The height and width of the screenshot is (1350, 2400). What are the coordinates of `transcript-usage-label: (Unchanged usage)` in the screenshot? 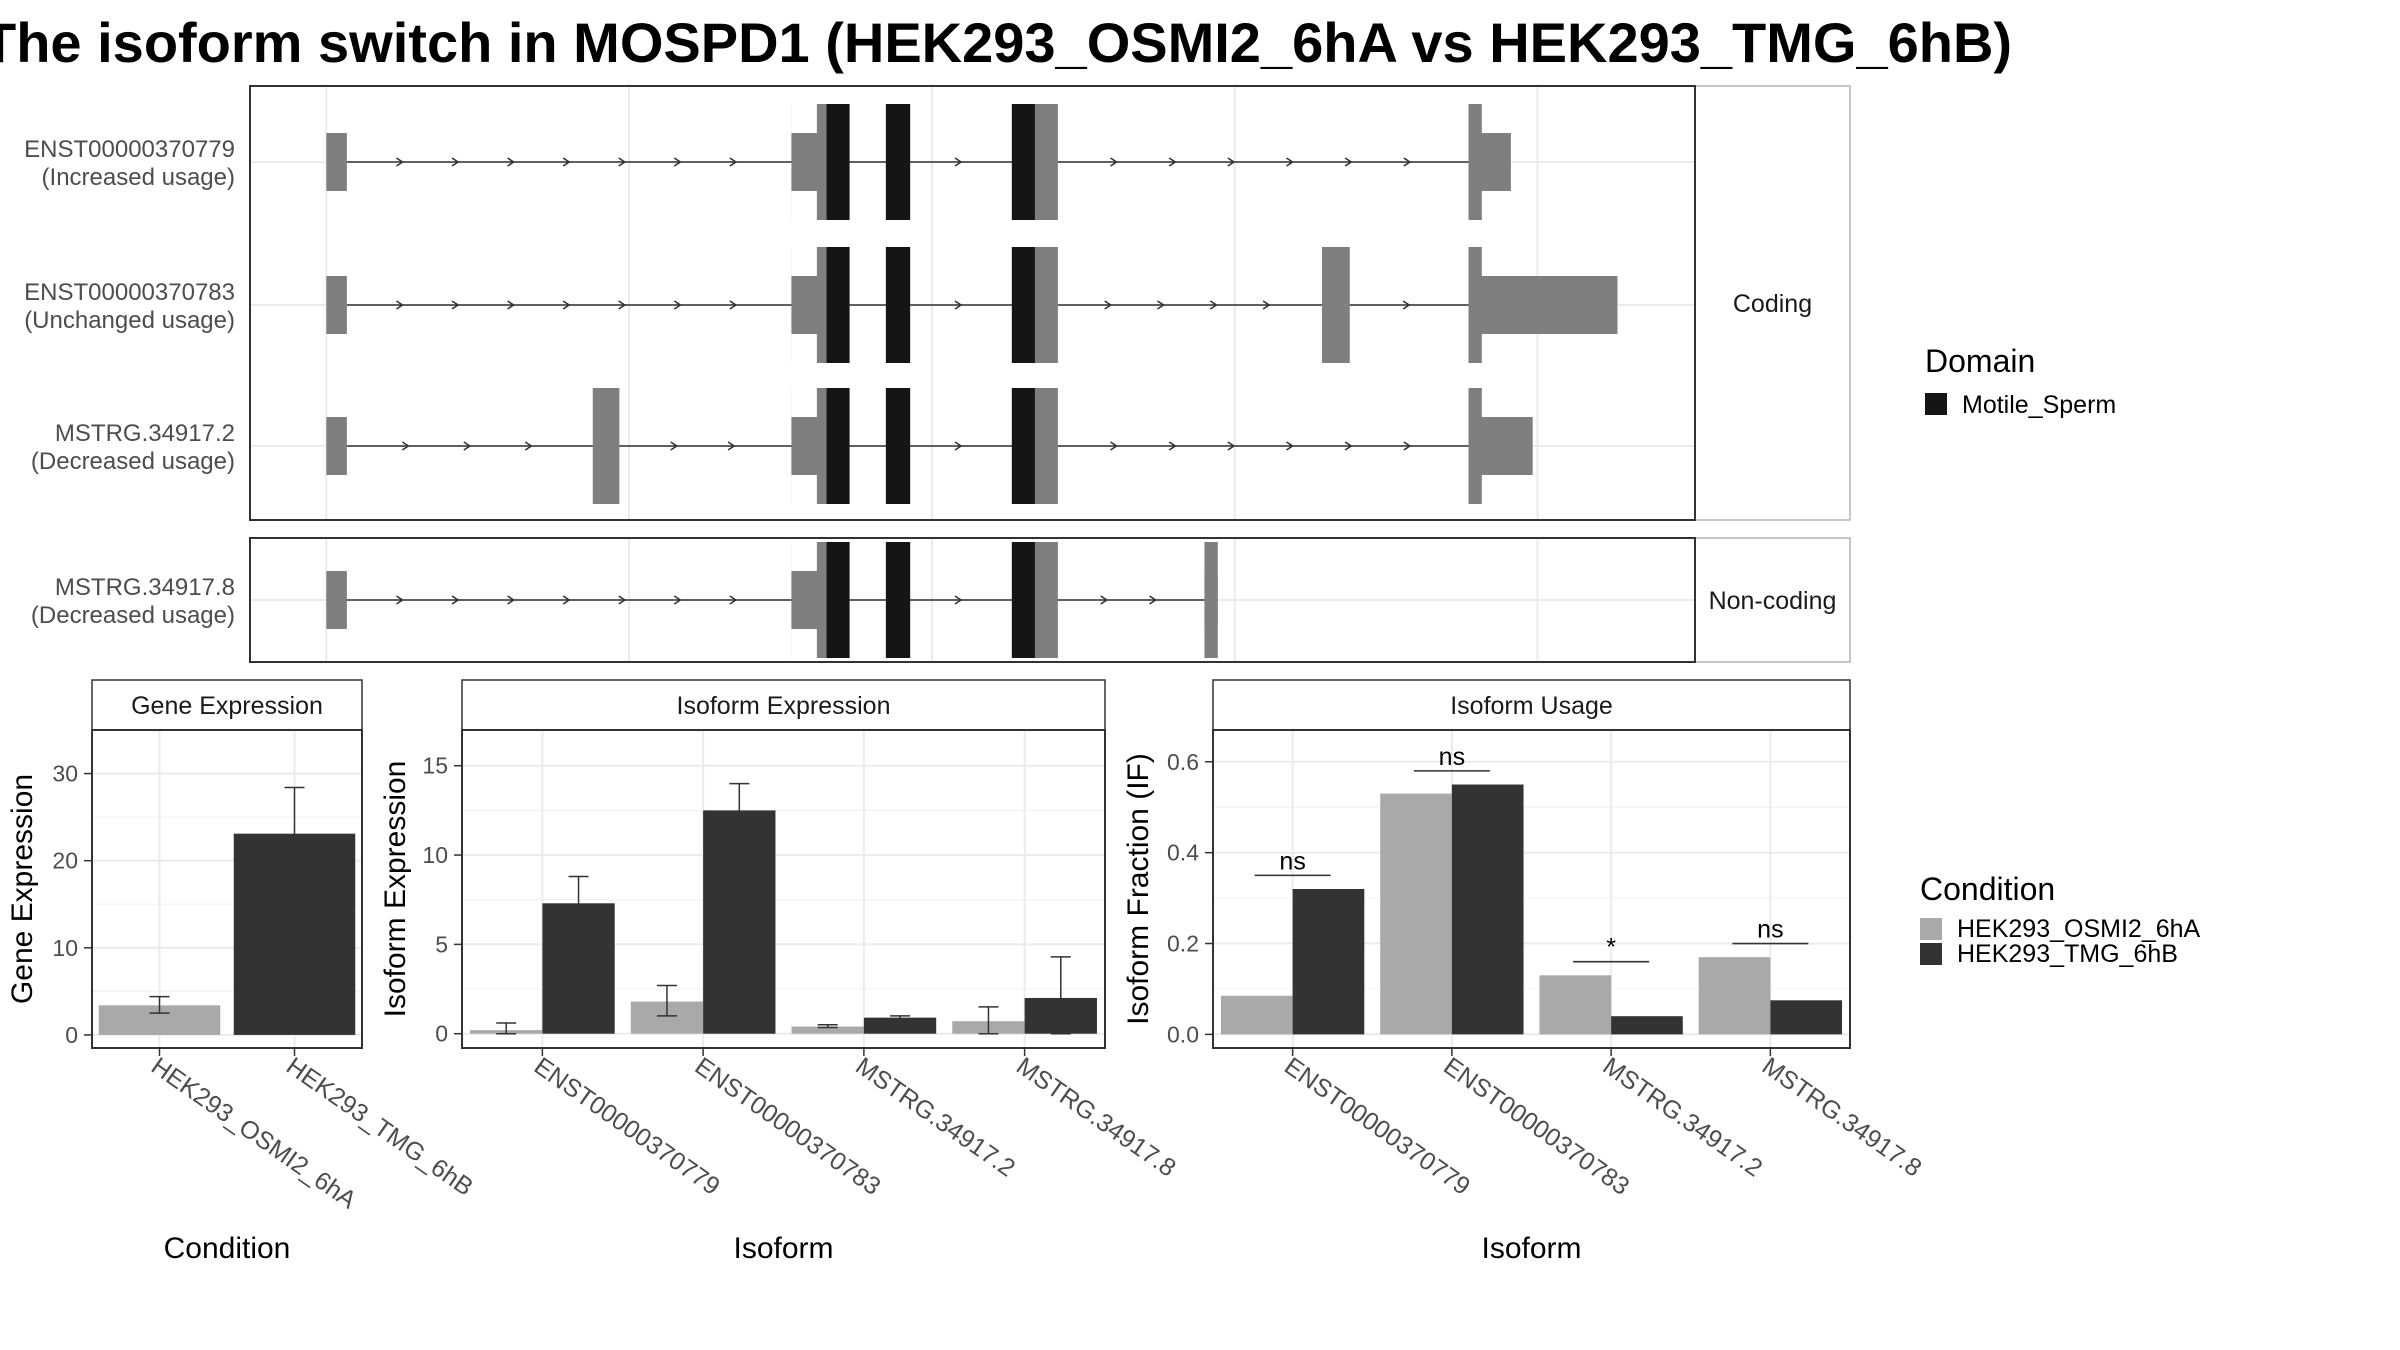 It's located at (129, 320).